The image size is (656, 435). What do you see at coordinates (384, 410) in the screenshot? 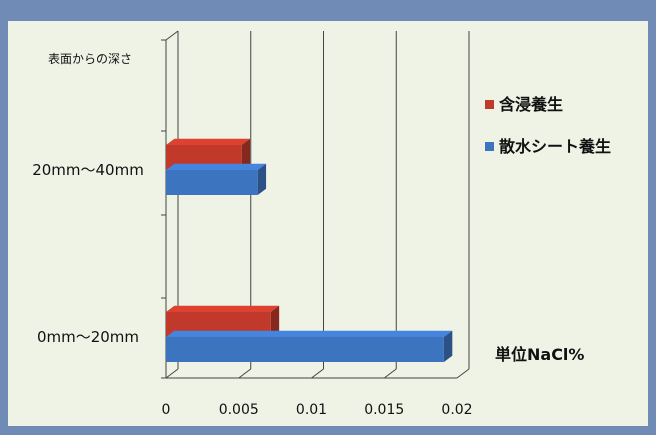
I see `x-tick-label: 0.015` at bounding box center [384, 410].